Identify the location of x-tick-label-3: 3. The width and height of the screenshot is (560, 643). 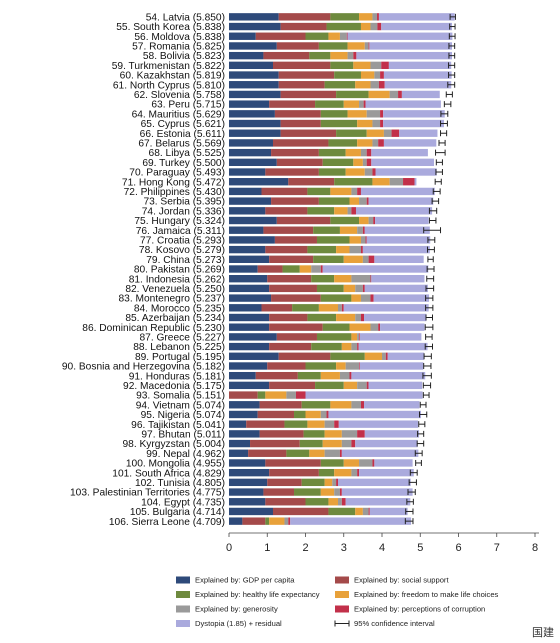
(344, 548).